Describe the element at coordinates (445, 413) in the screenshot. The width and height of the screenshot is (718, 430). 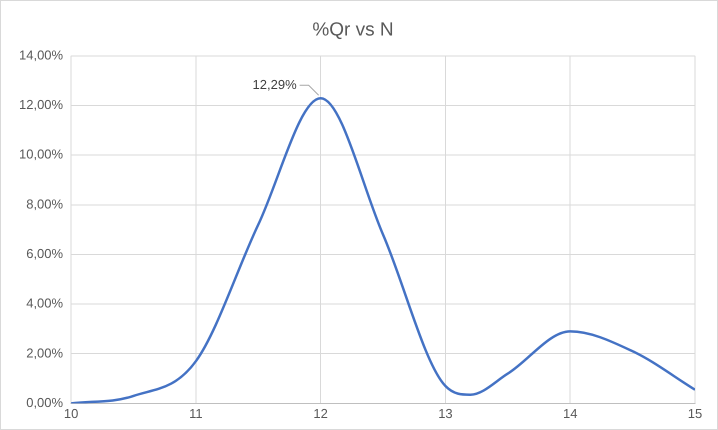
I see `x-tick-label: 13` at that location.